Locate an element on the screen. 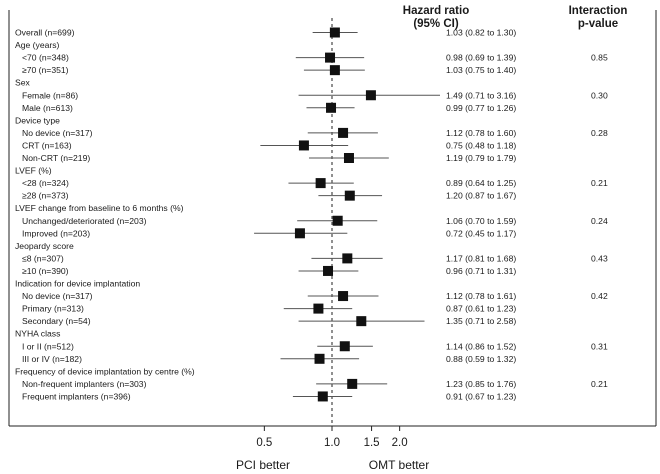 The image size is (660, 474). x-tick-label: 0.5 is located at coordinates (264, 443).